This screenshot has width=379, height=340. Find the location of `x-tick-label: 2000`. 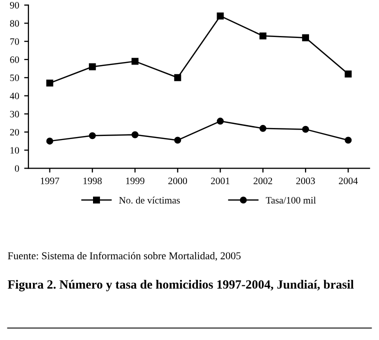

x-tick-label: 2000 is located at coordinates (178, 181).